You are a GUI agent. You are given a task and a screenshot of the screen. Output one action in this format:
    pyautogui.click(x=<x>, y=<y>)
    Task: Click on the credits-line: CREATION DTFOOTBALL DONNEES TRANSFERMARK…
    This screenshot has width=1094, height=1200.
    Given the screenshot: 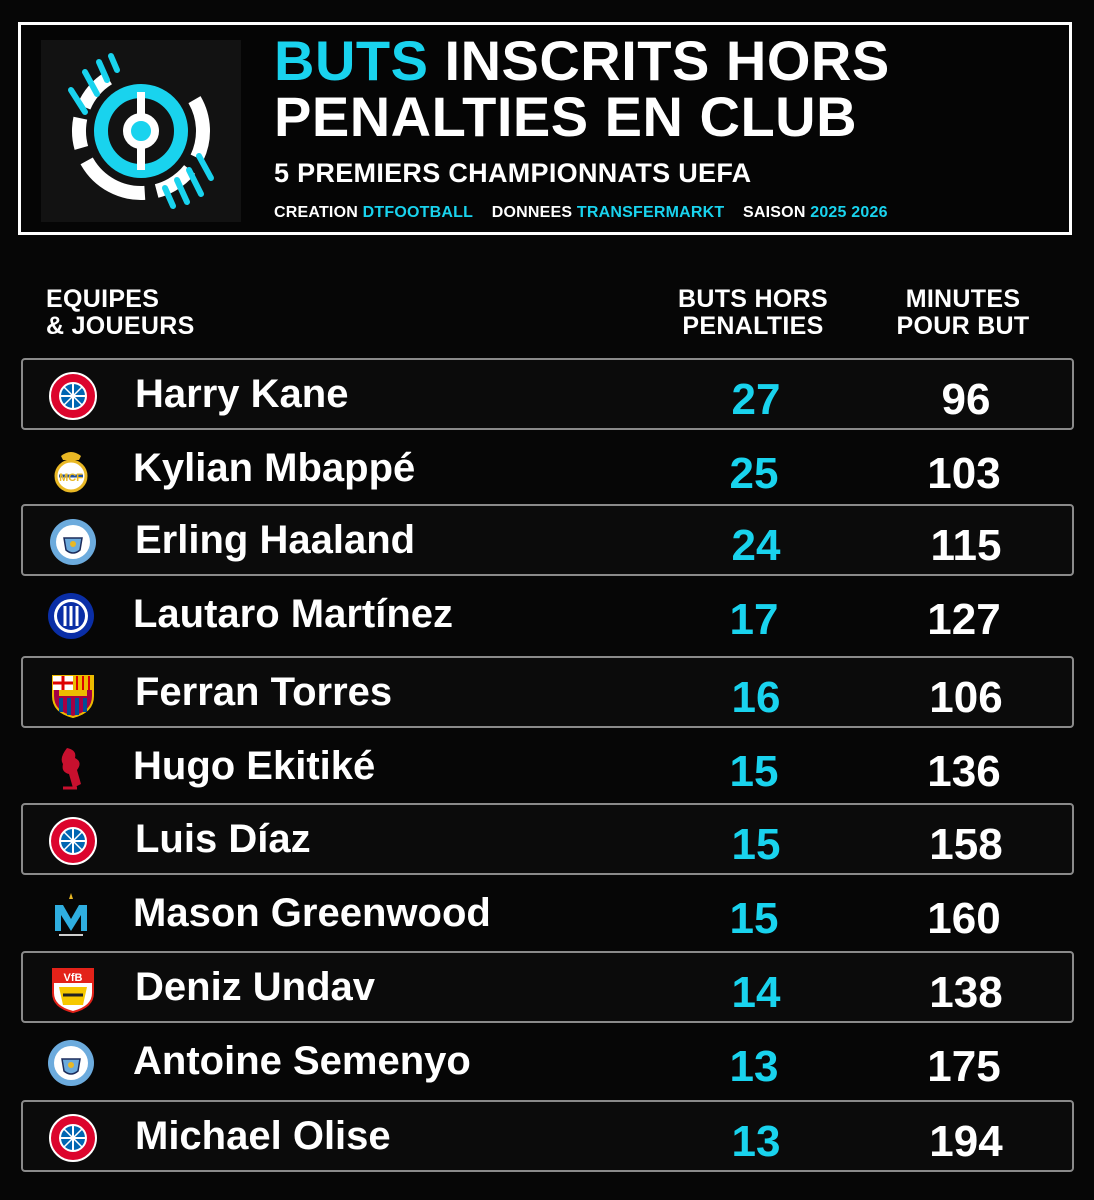 What is the action you would take?
    pyautogui.click(x=581, y=213)
    